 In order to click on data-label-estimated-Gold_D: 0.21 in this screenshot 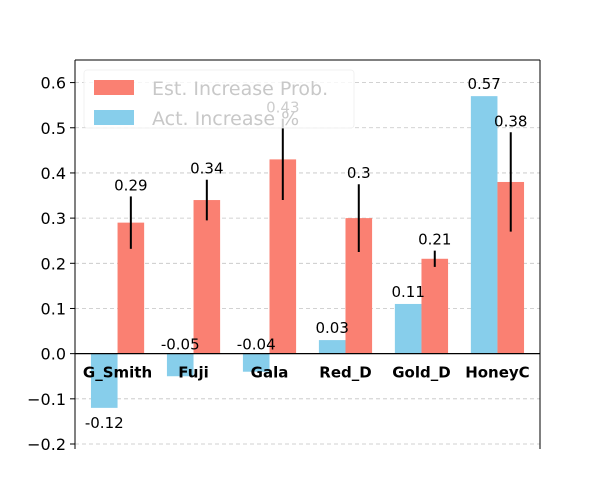, I will do `click(434, 240)`.